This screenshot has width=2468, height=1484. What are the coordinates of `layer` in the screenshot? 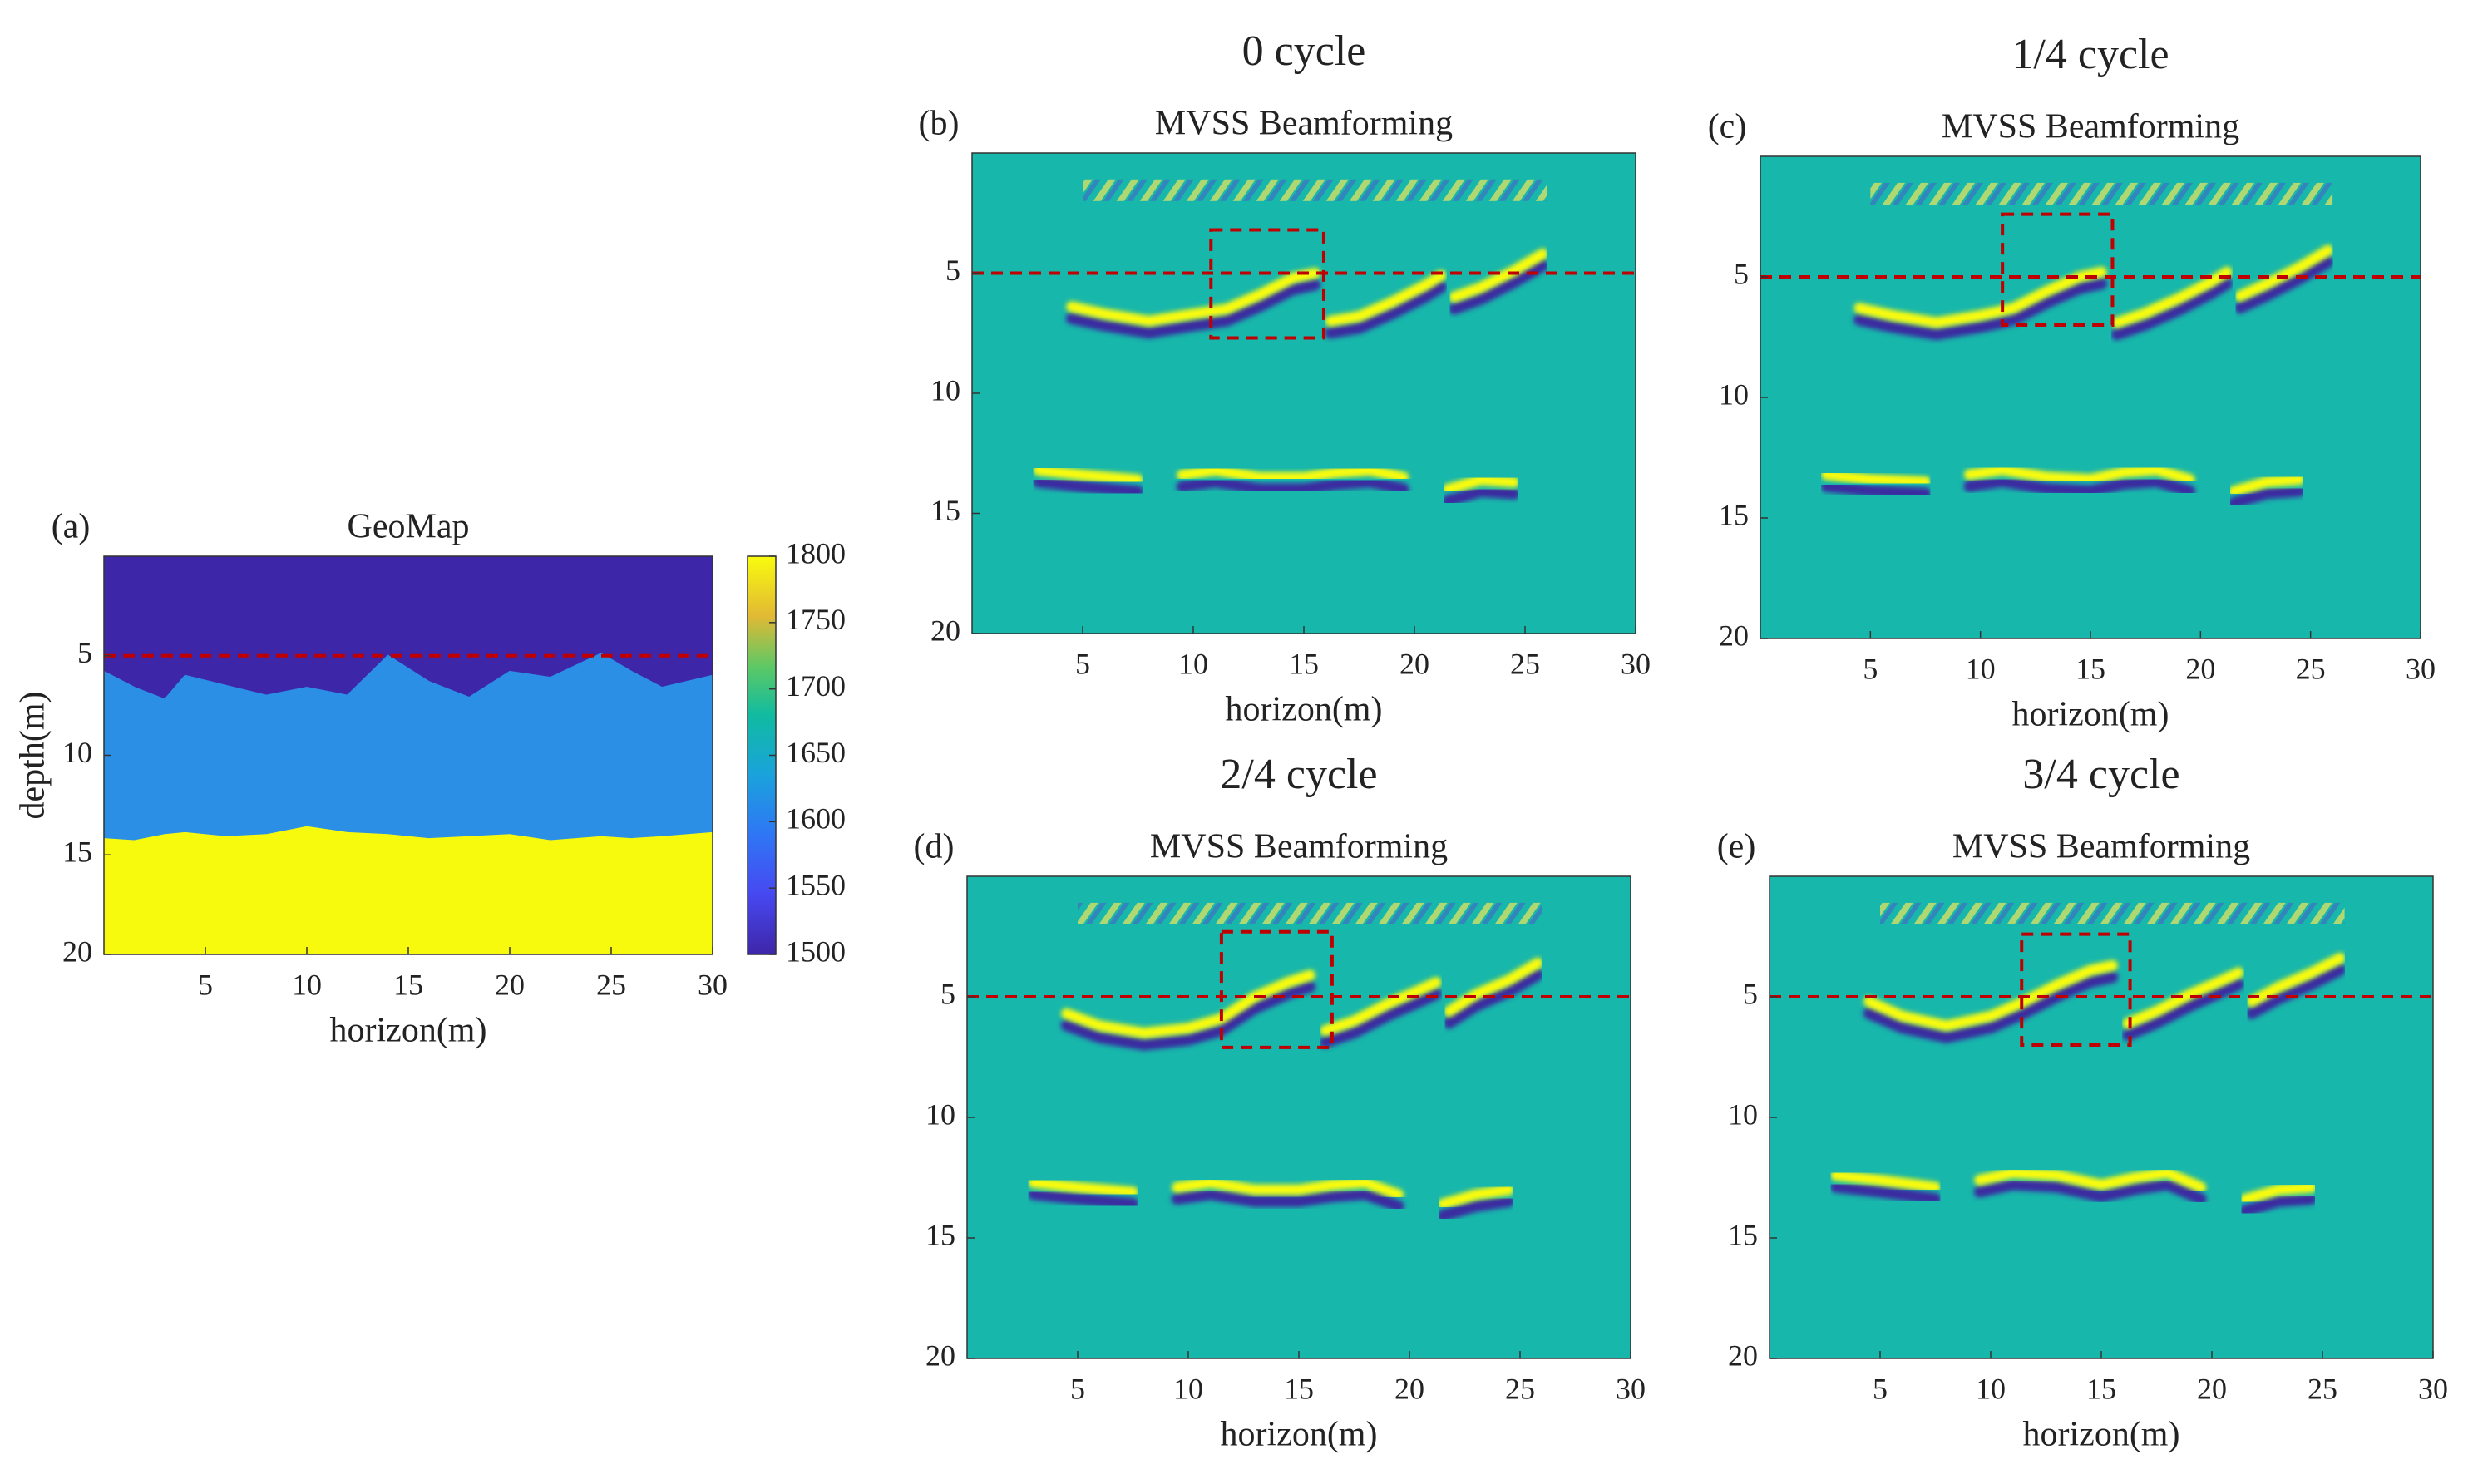 It's located at (408, 890).